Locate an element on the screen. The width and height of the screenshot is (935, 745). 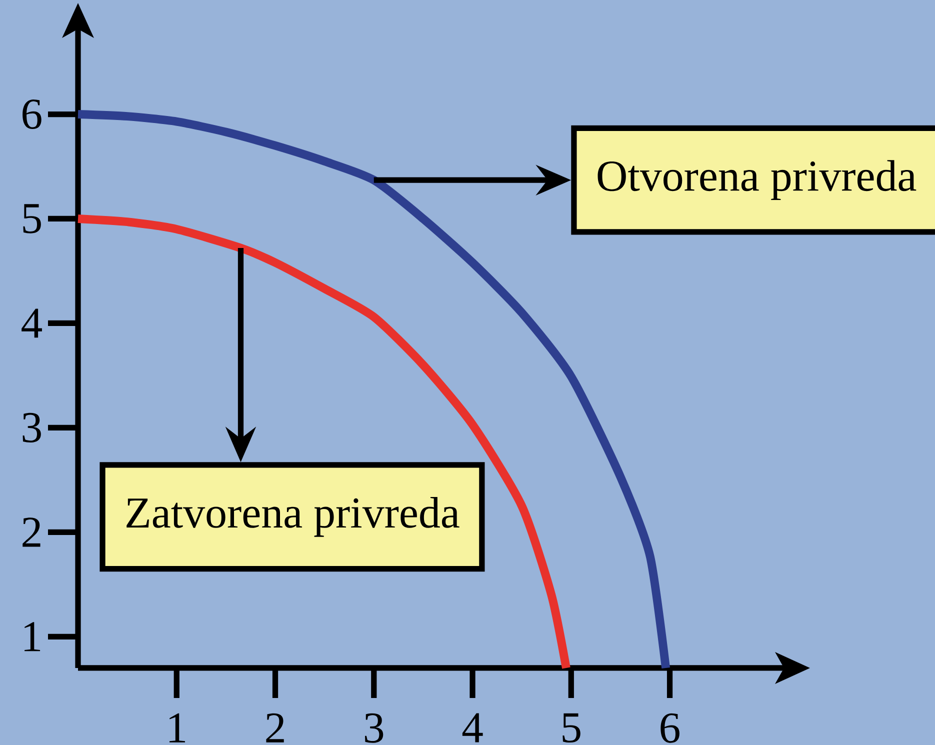
y-tick-label: 2 is located at coordinates (31, 532).